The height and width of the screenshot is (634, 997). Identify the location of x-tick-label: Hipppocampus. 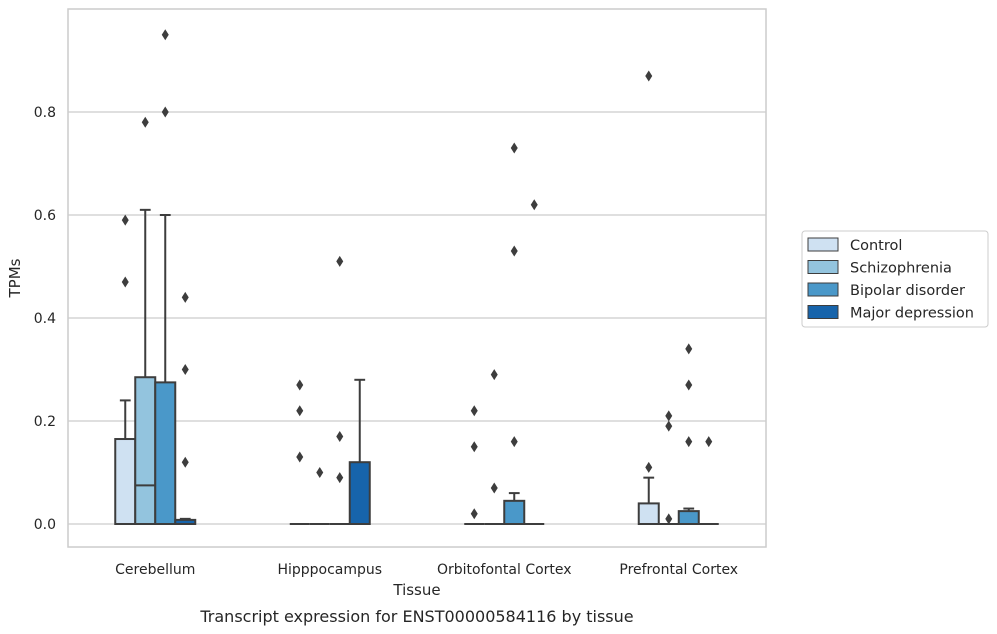
(329, 570).